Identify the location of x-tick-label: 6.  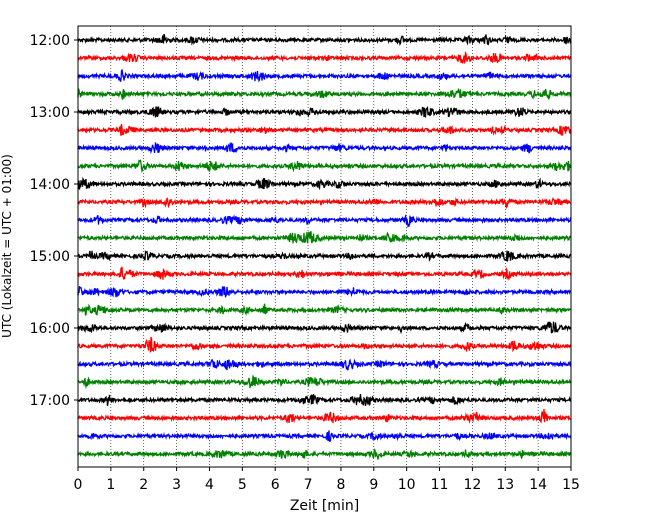
(275, 485).